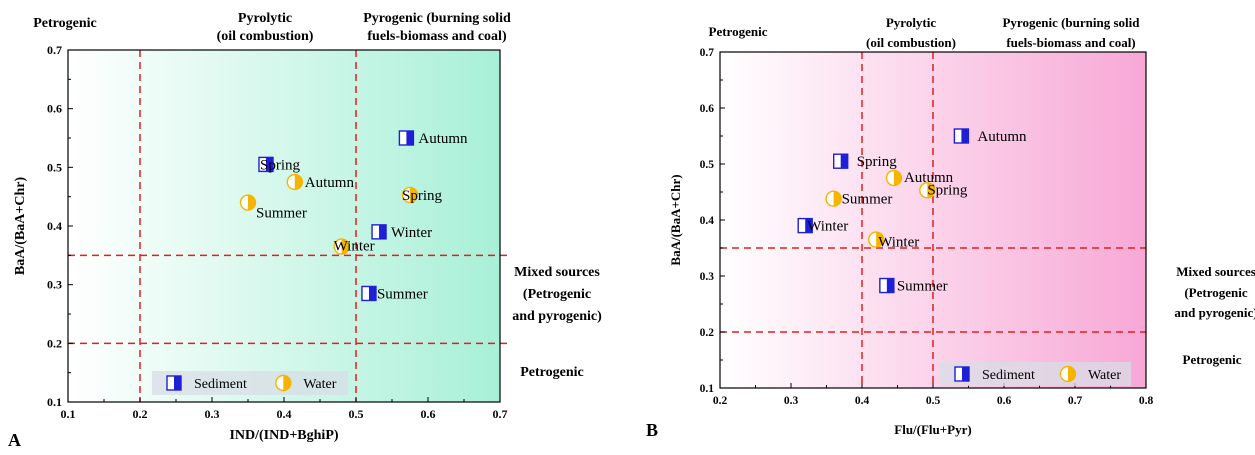 Image resolution: width=1255 pixels, height=455 pixels. What do you see at coordinates (913, 286) in the screenshot?
I see `panel-b-sediment-point-summer: Summer` at bounding box center [913, 286].